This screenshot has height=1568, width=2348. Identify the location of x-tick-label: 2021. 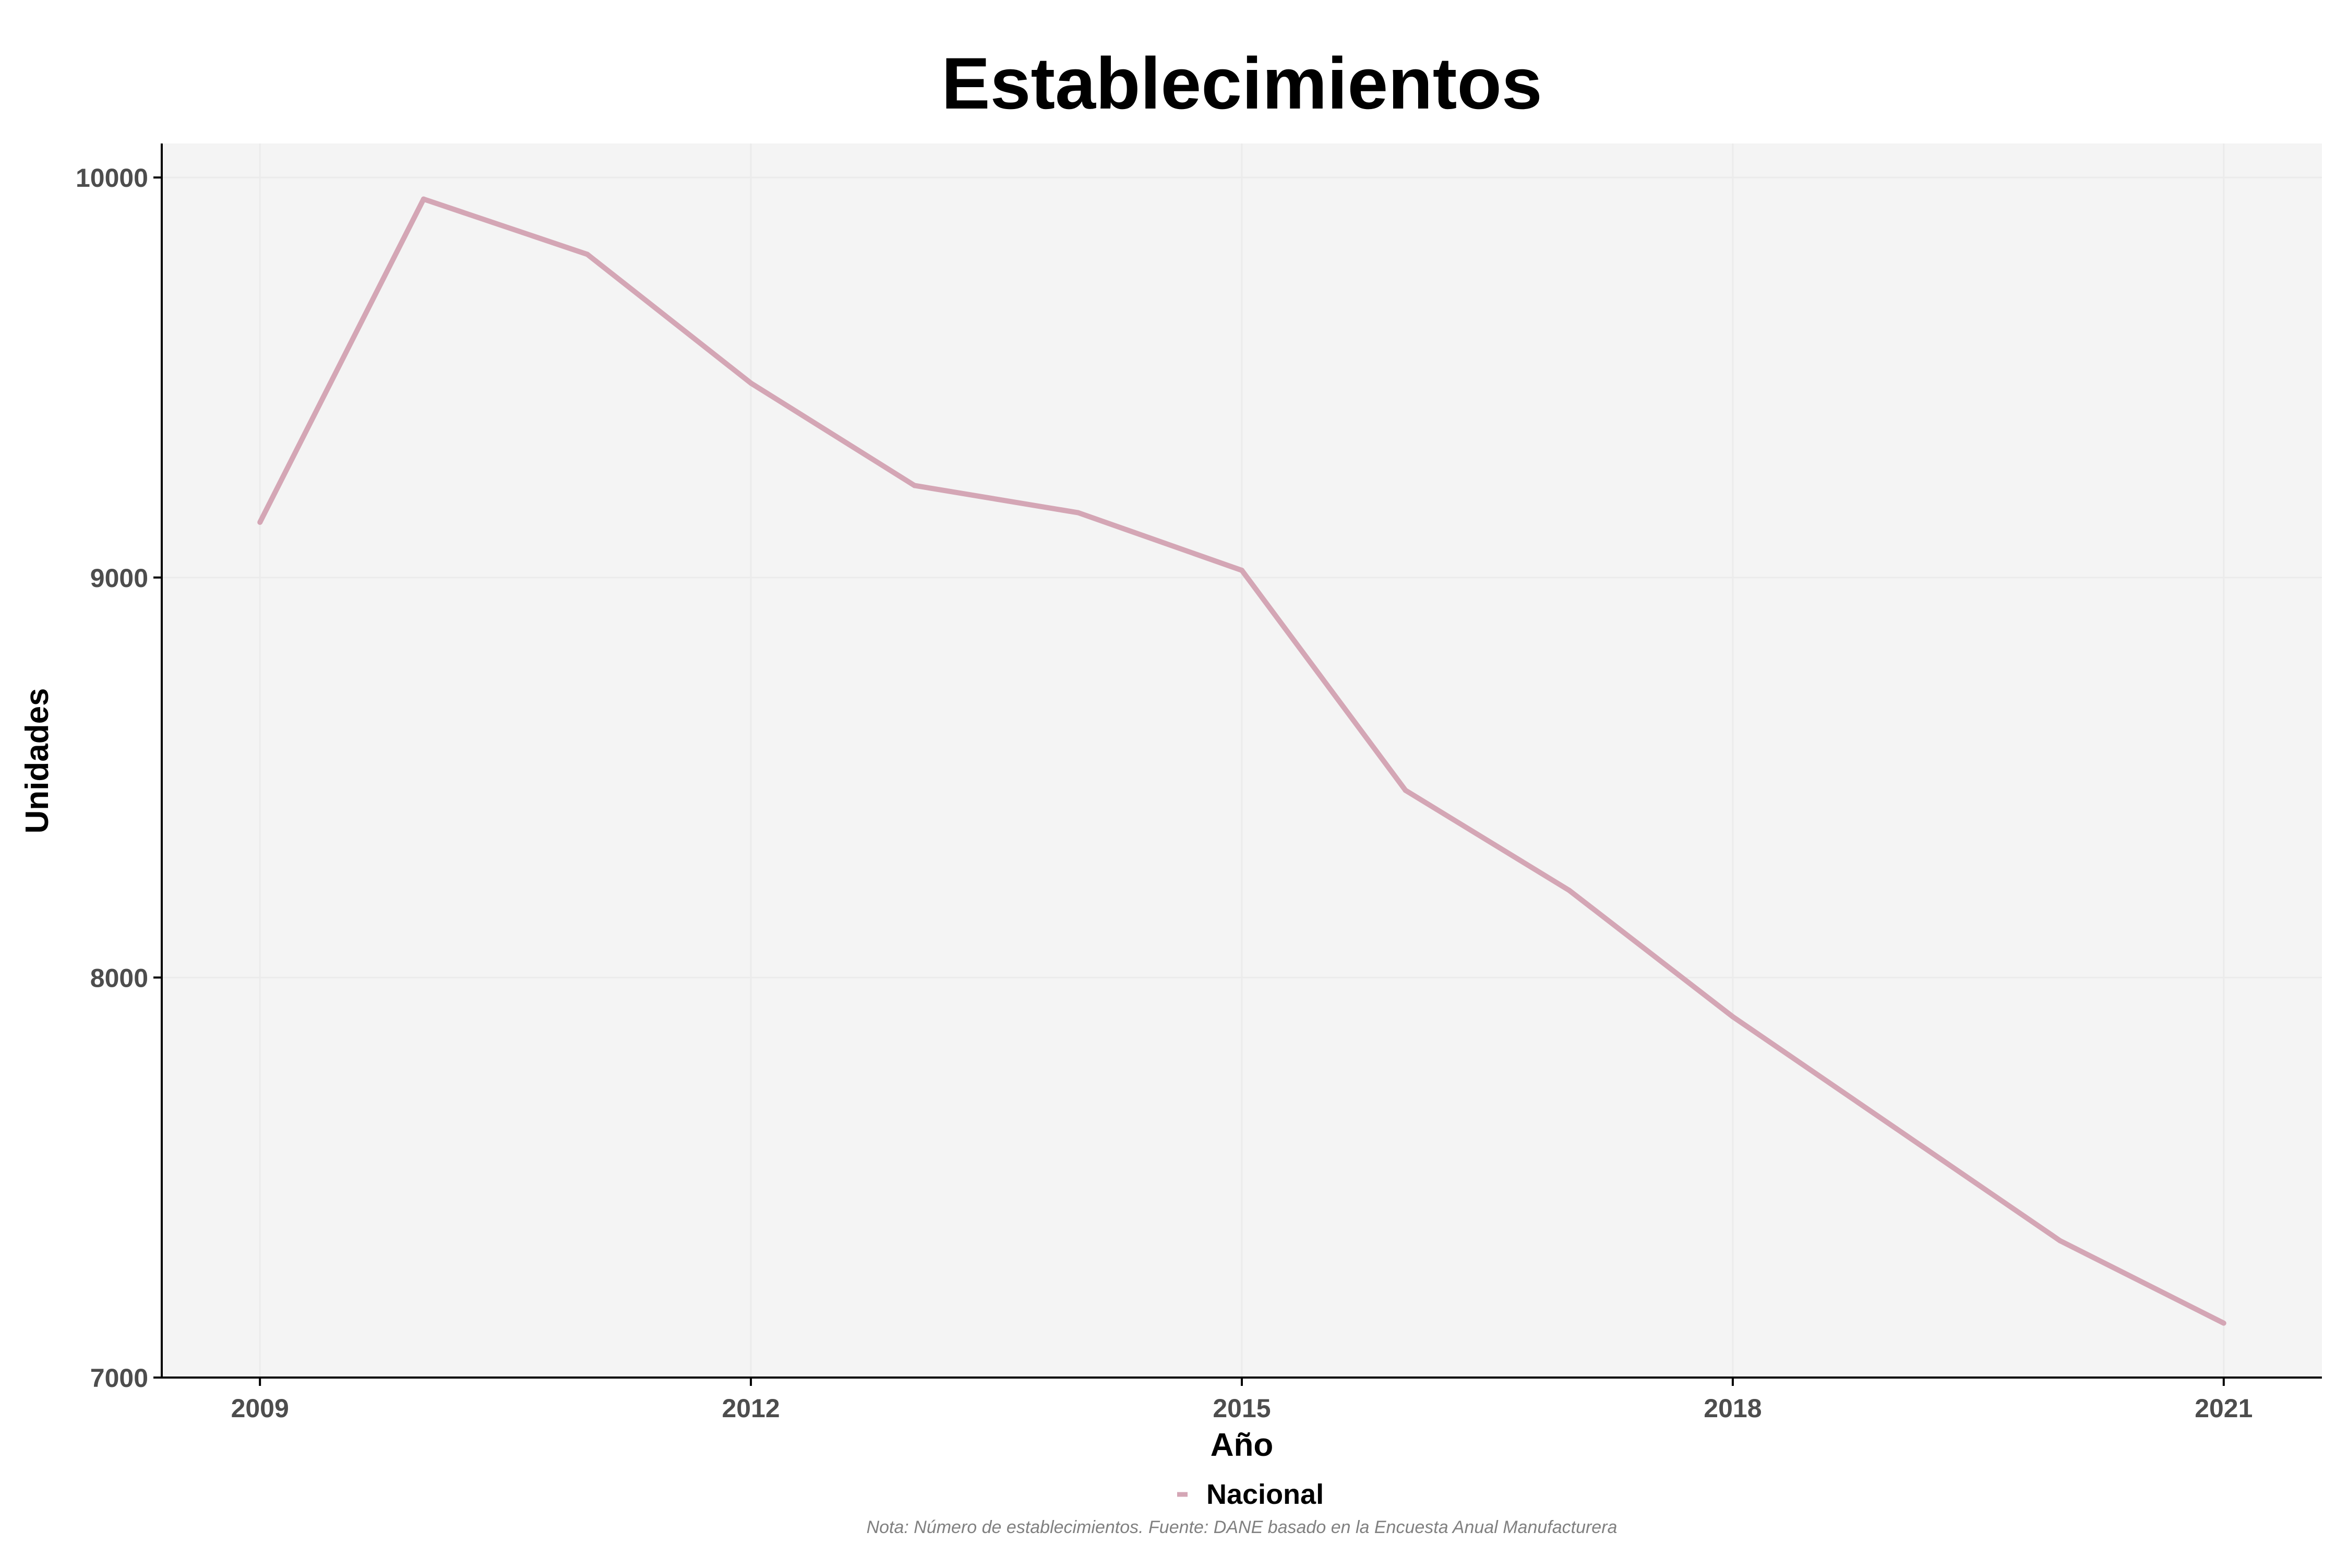
(2224, 1408).